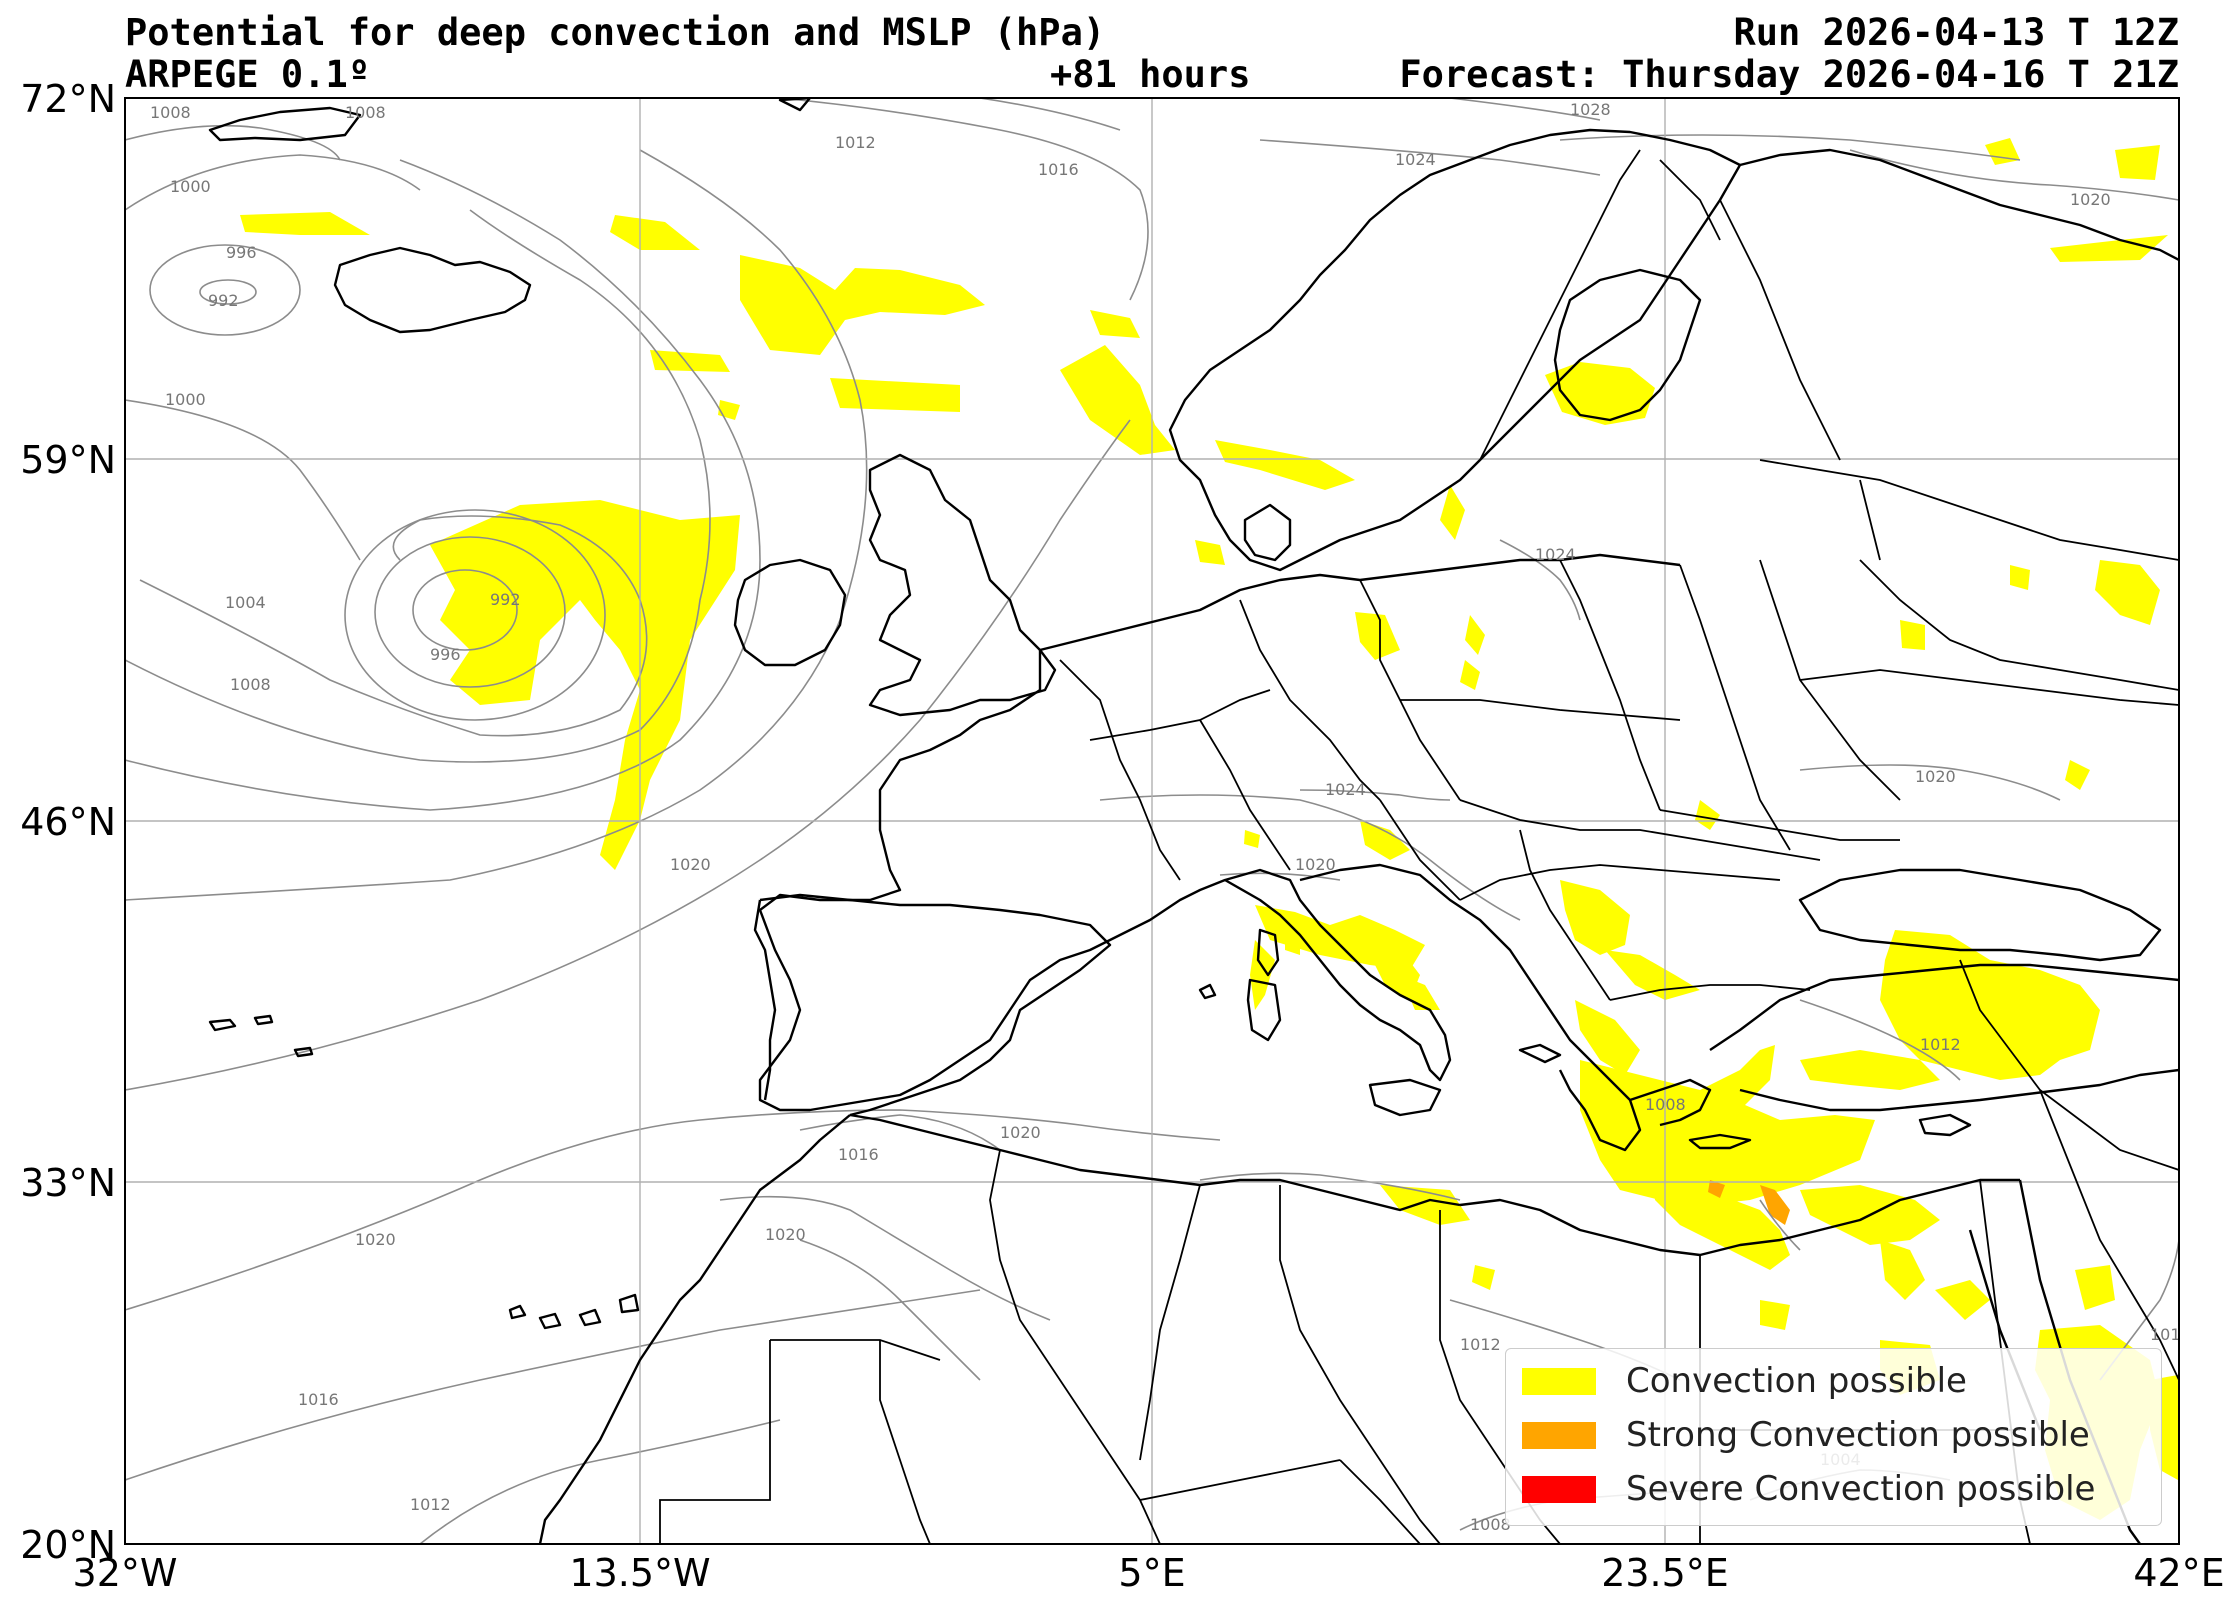 The width and height of the screenshot is (2233, 1604). What do you see at coordinates (1858, 1435) in the screenshot?
I see `legend-label: Strong Convection possible` at bounding box center [1858, 1435].